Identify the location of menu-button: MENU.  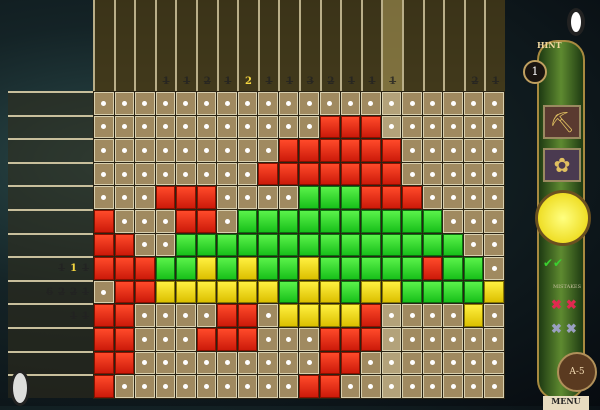
(566, 403).